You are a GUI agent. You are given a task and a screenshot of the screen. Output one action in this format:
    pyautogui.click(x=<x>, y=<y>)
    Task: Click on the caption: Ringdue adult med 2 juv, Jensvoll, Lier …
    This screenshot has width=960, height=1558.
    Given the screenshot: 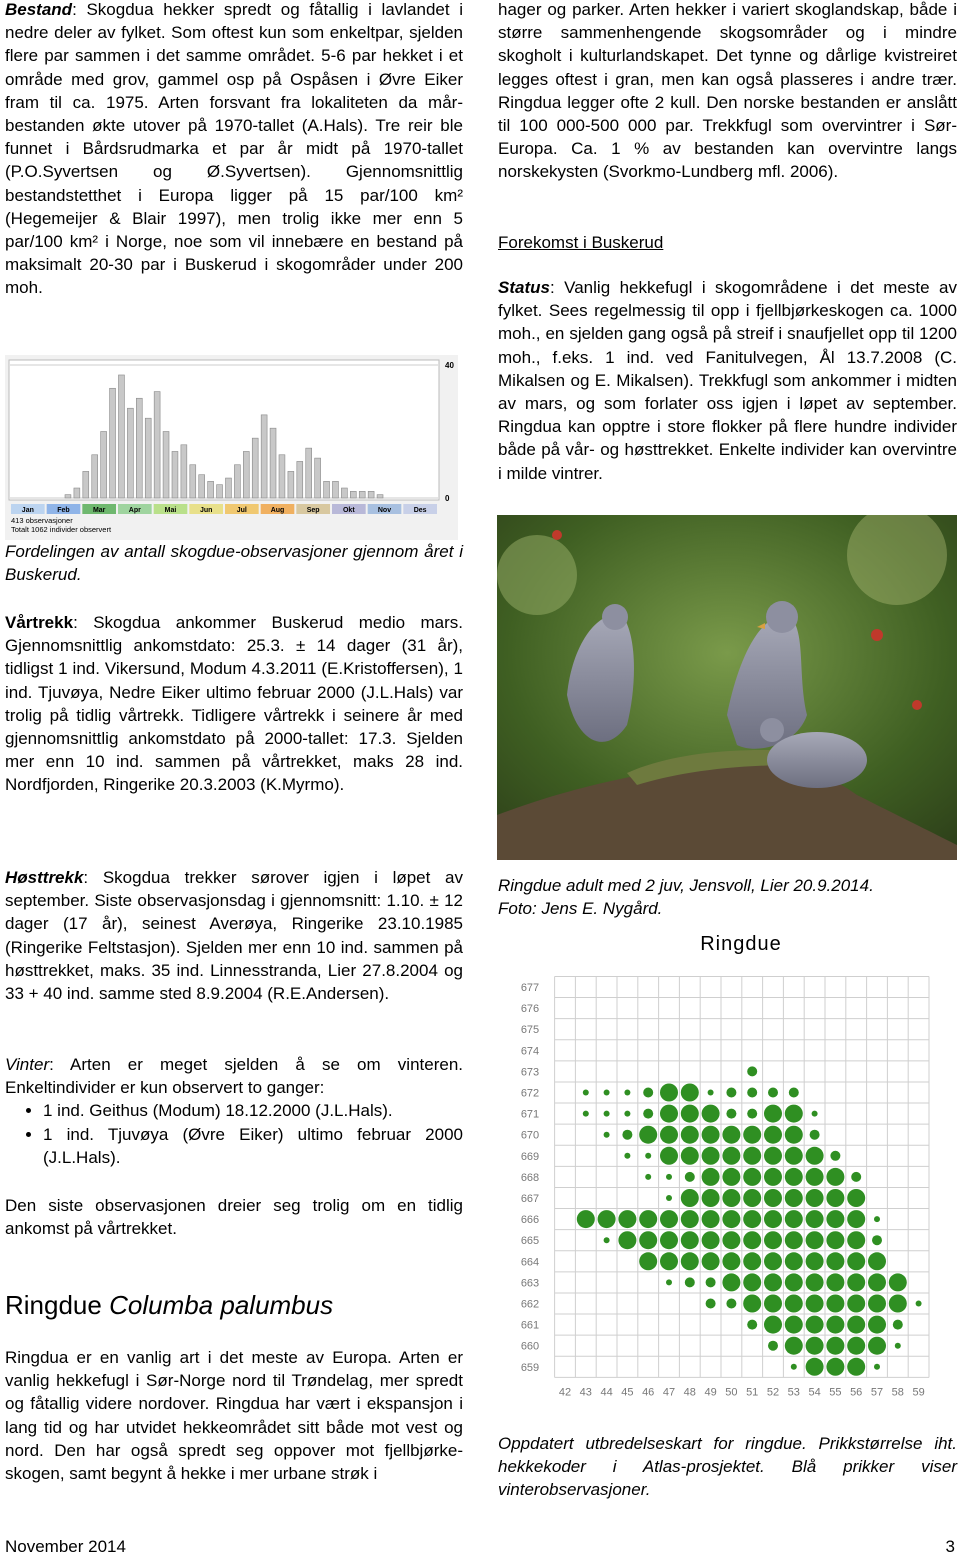 What is the action you would take?
    pyautogui.click(x=727, y=897)
    